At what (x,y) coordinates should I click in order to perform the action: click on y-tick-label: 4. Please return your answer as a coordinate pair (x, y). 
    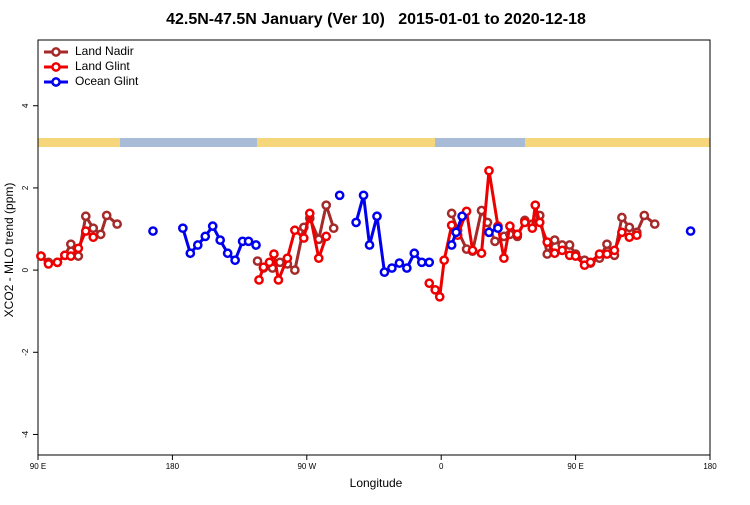
    Looking at the image, I should click on (25, 105).